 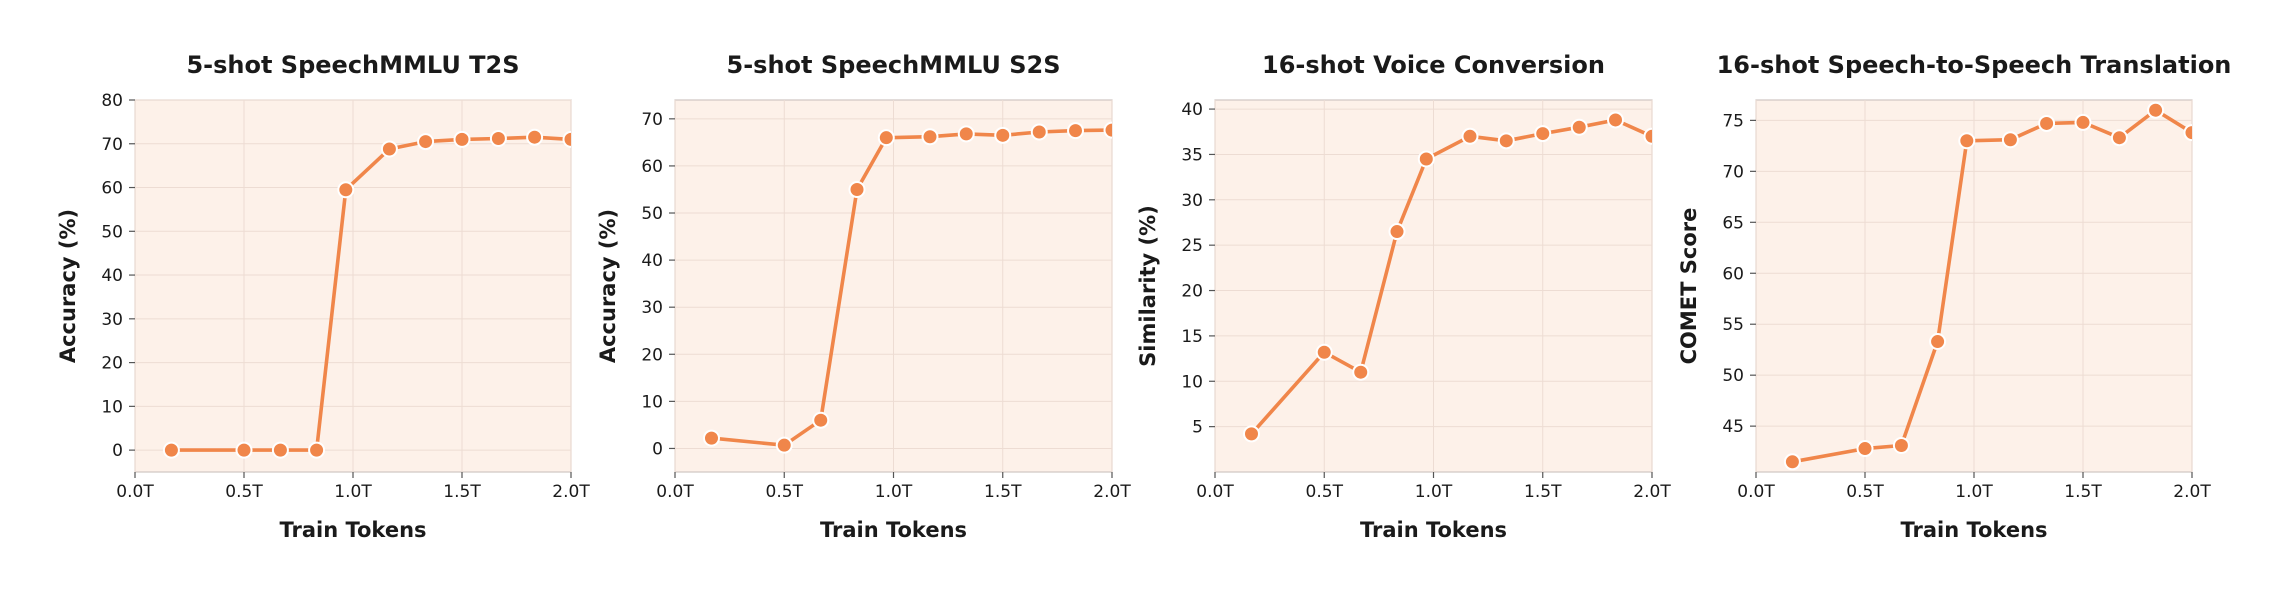 What do you see at coordinates (1689, 286) in the screenshot?
I see `y-axis-label: COMET Score` at bounding box center [1689, 286].